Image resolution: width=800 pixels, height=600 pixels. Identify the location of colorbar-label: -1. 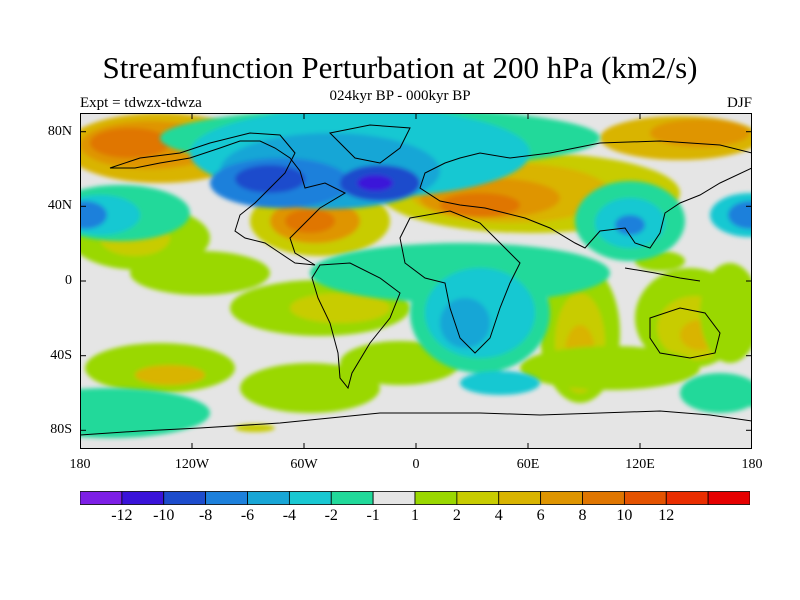
(373, 515).